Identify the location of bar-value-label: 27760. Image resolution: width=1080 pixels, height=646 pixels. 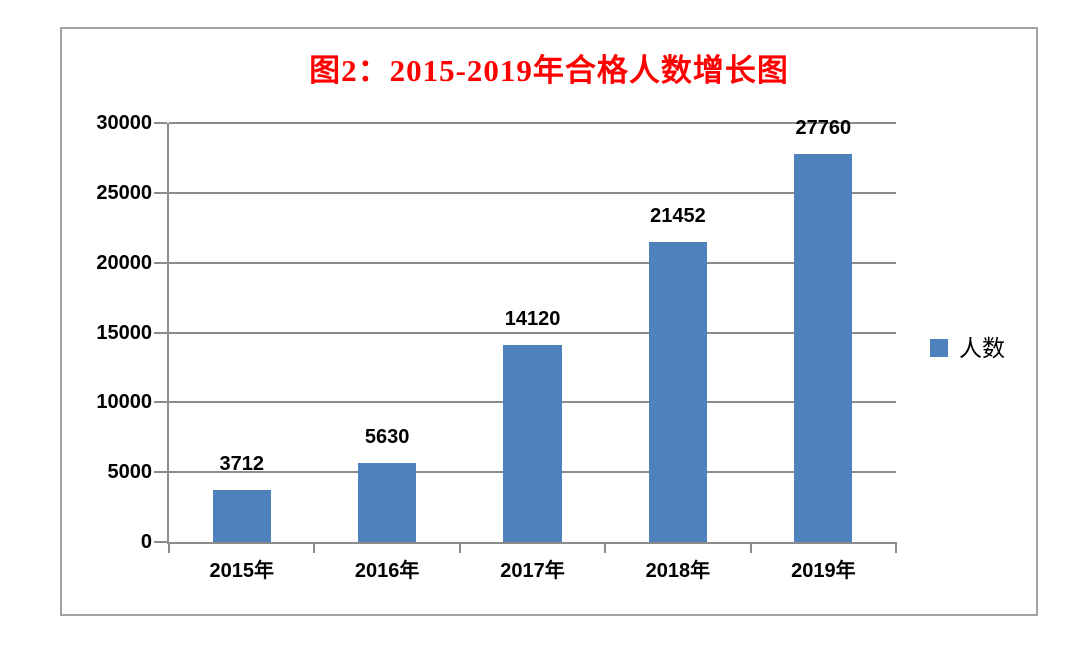
(823, 128).